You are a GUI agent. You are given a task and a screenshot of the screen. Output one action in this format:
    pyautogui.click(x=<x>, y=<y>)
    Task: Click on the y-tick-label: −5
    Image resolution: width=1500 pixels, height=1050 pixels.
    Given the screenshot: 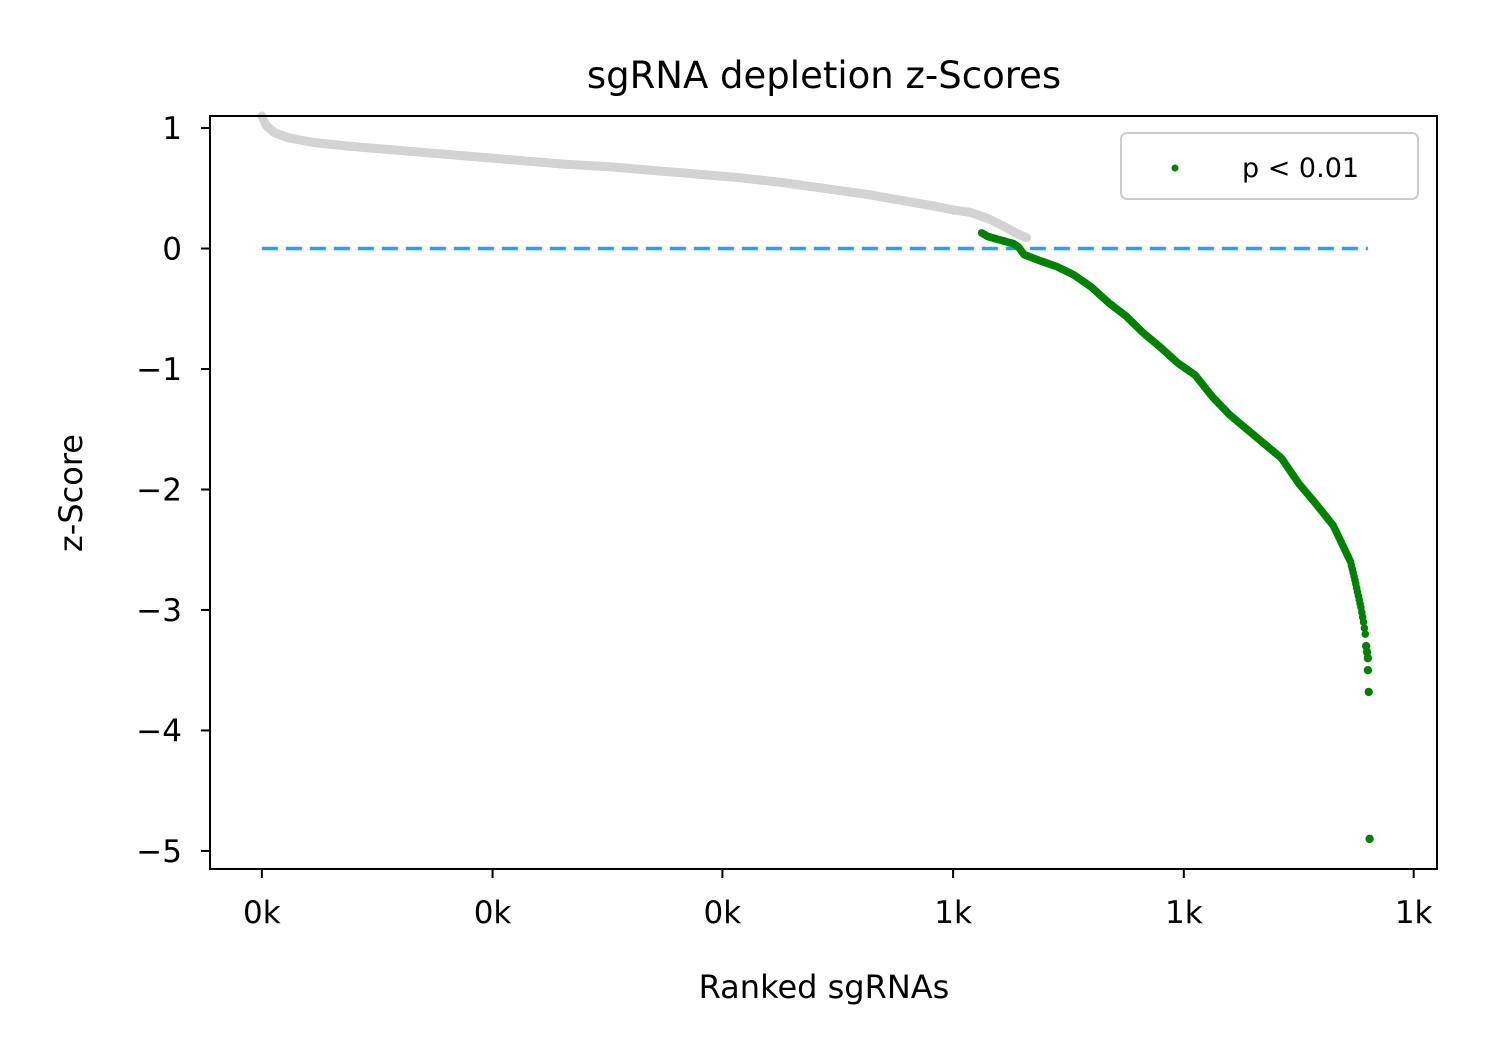 What is the action you would take?
    pyautogui.click(x=159, y=852)
    